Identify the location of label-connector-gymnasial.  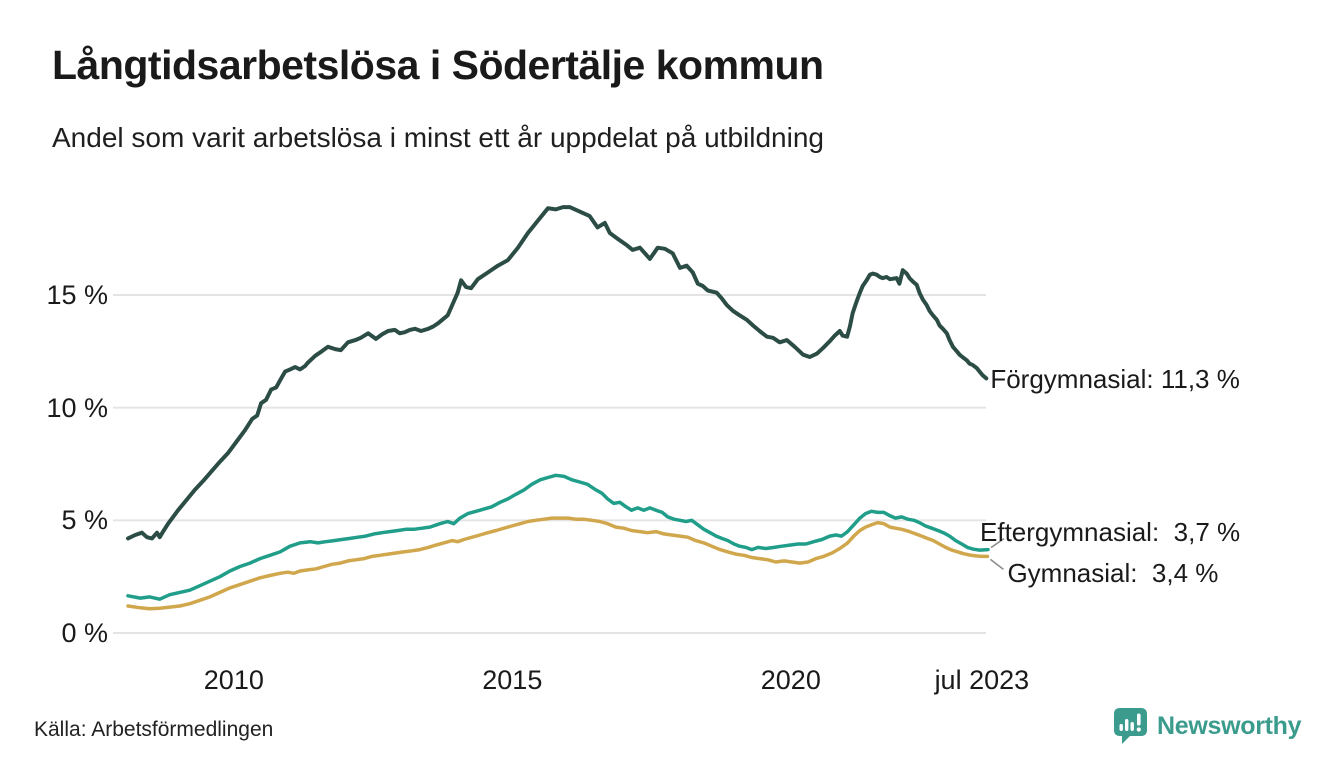
(996, 564).